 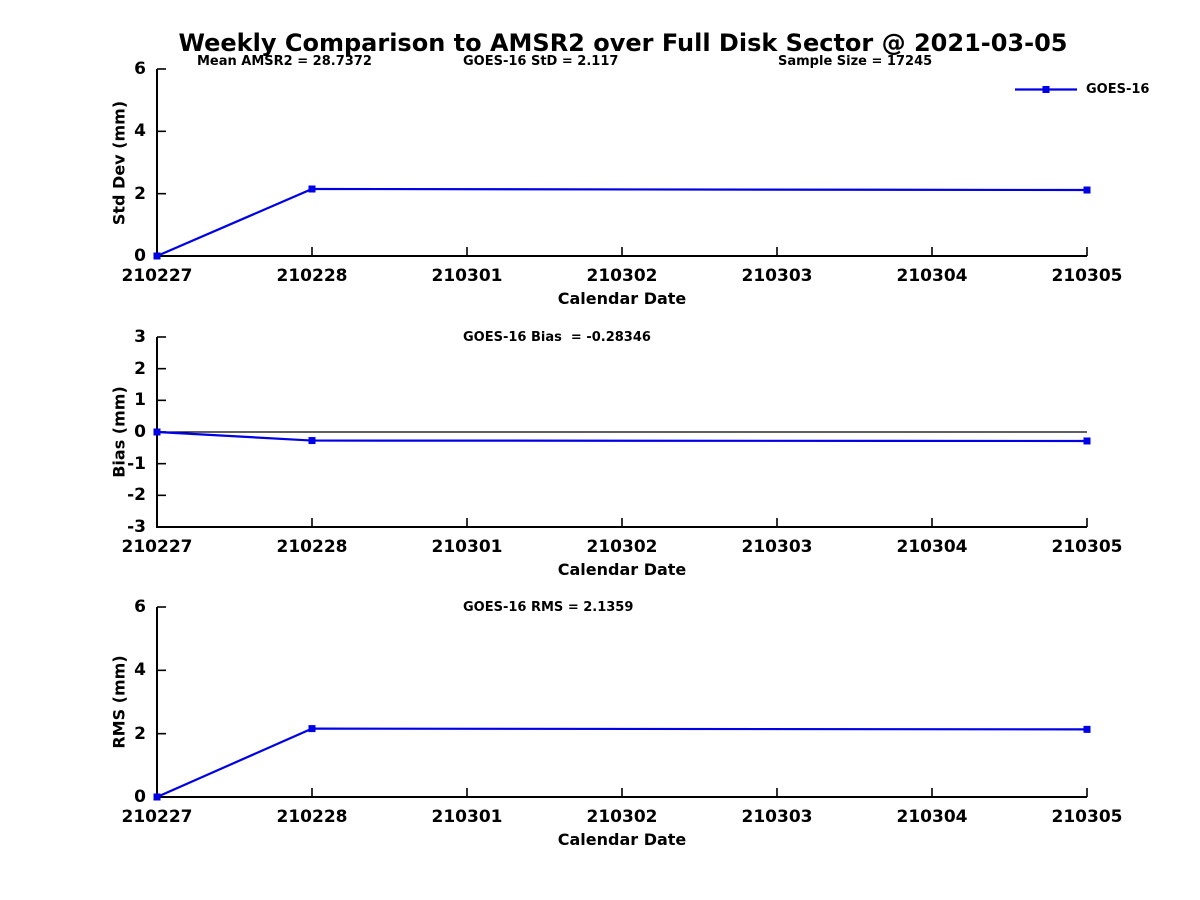 What do you see at coordinates (541, 61) in the screenshot?
I see `stat-goes16-std: GOES-16 StD = 2.117` at bounding box center [541, 61].